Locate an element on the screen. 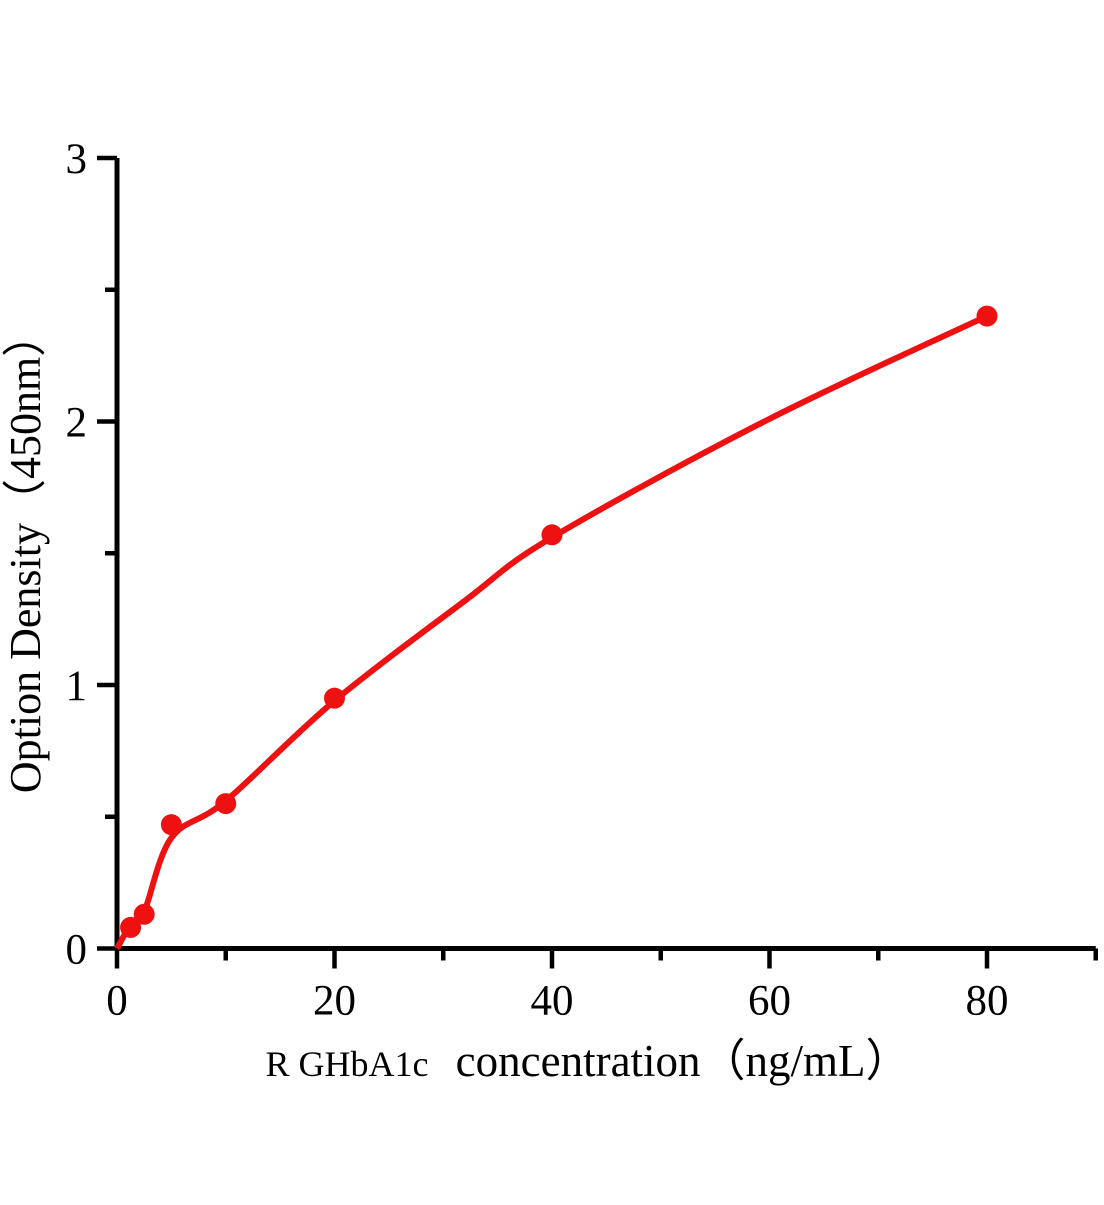 The image size is (1104, 1205). y-tick-label: 3 is located at coordinates (77, 159).